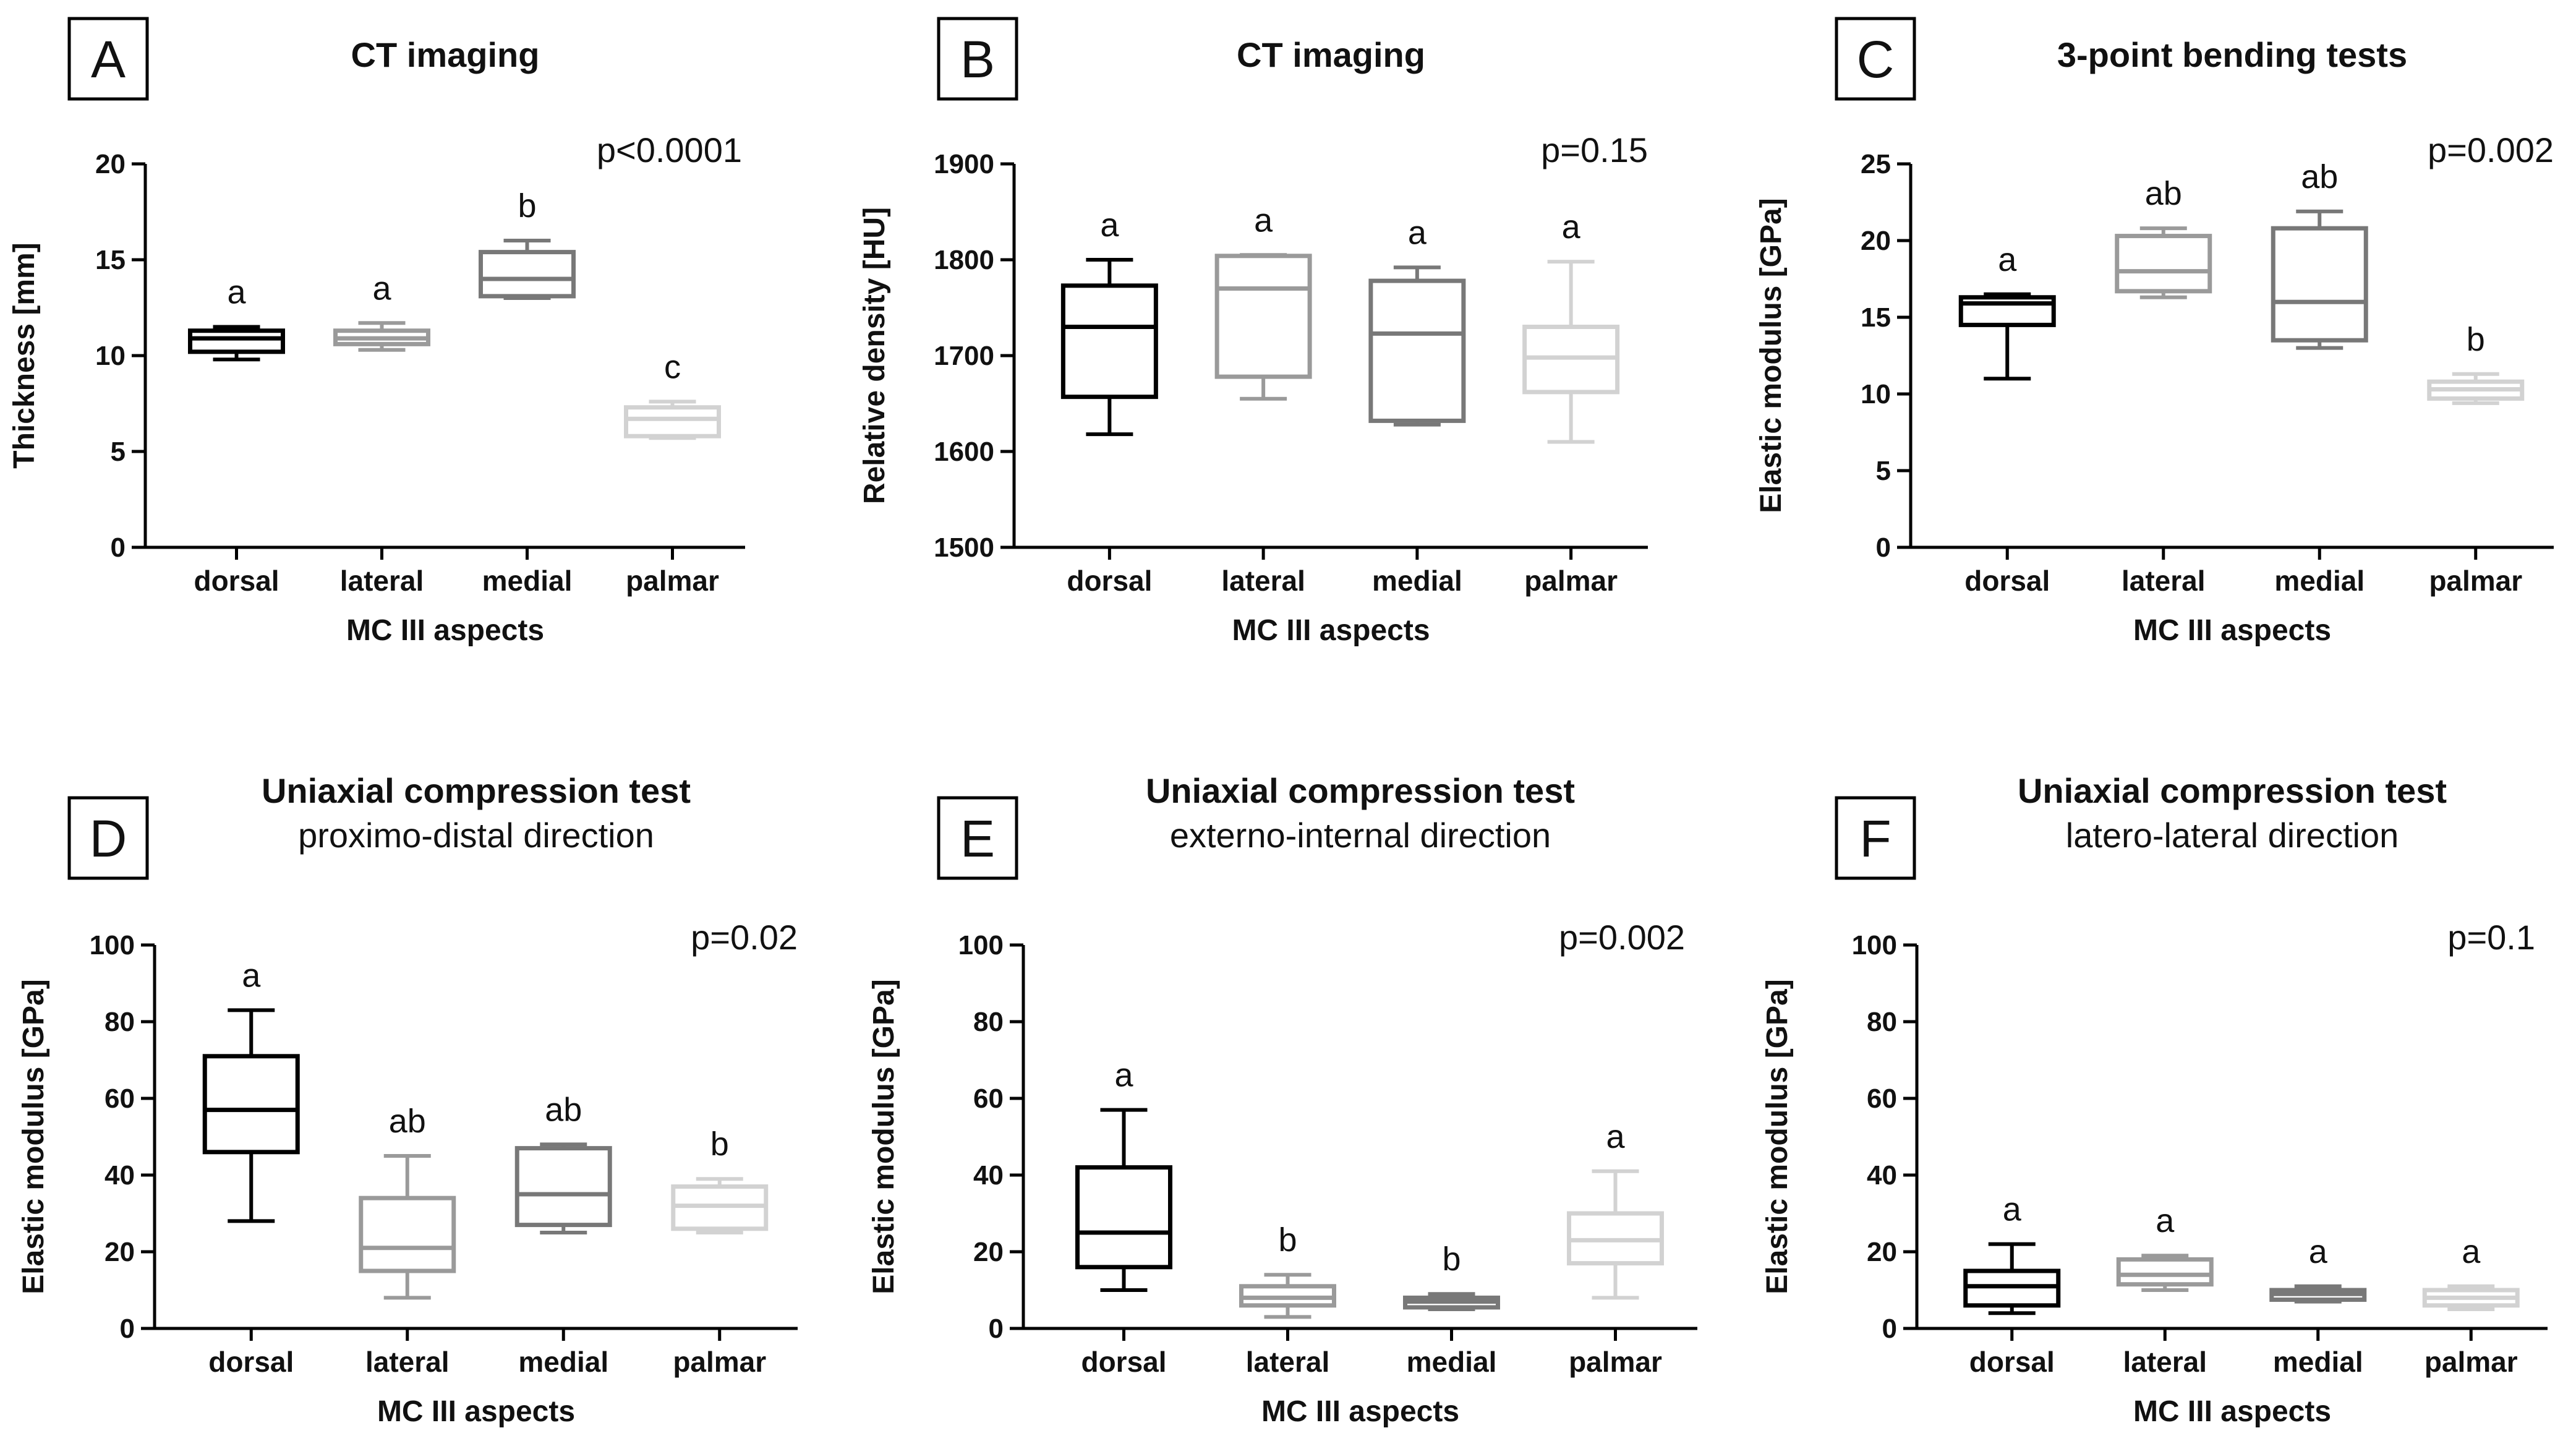 This screenshot has height=1441, width=2576. I want to click on chart-title: CT imaging, so click(445, 54).